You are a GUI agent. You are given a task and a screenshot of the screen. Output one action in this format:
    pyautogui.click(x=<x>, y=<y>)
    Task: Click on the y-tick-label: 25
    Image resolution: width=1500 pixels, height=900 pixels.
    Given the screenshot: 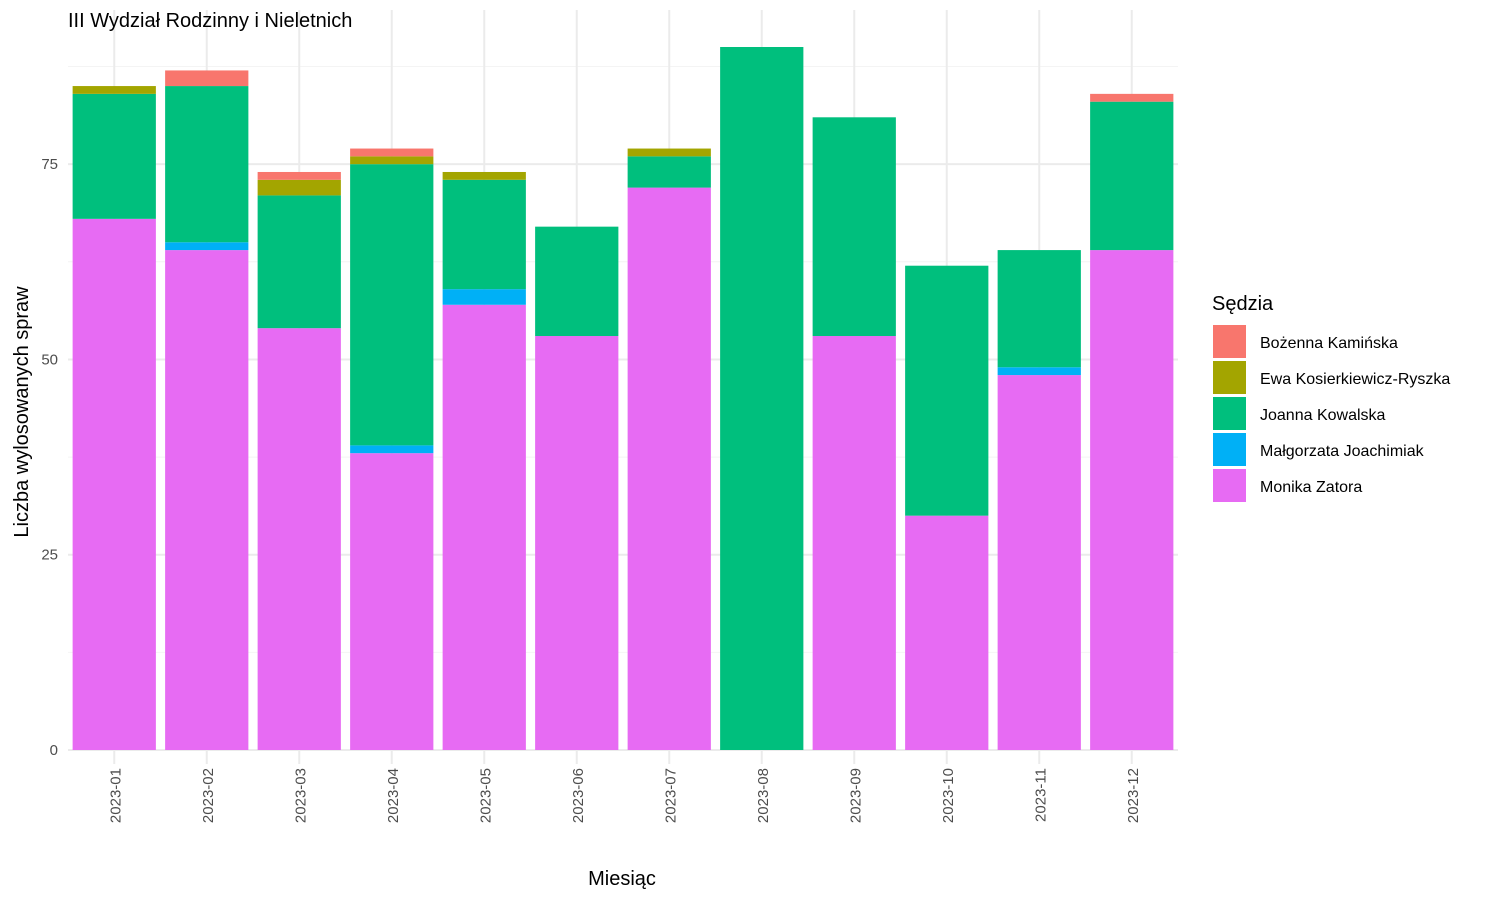 What is the action you would take?
    pyautogui.click(x=49, y=555)
    